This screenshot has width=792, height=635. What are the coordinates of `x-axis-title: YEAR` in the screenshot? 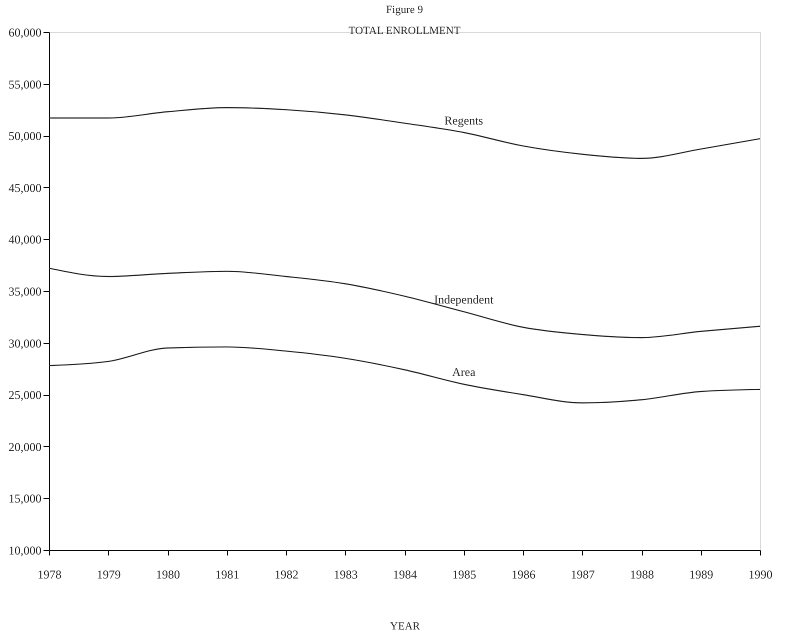 It's located at (405, 626).